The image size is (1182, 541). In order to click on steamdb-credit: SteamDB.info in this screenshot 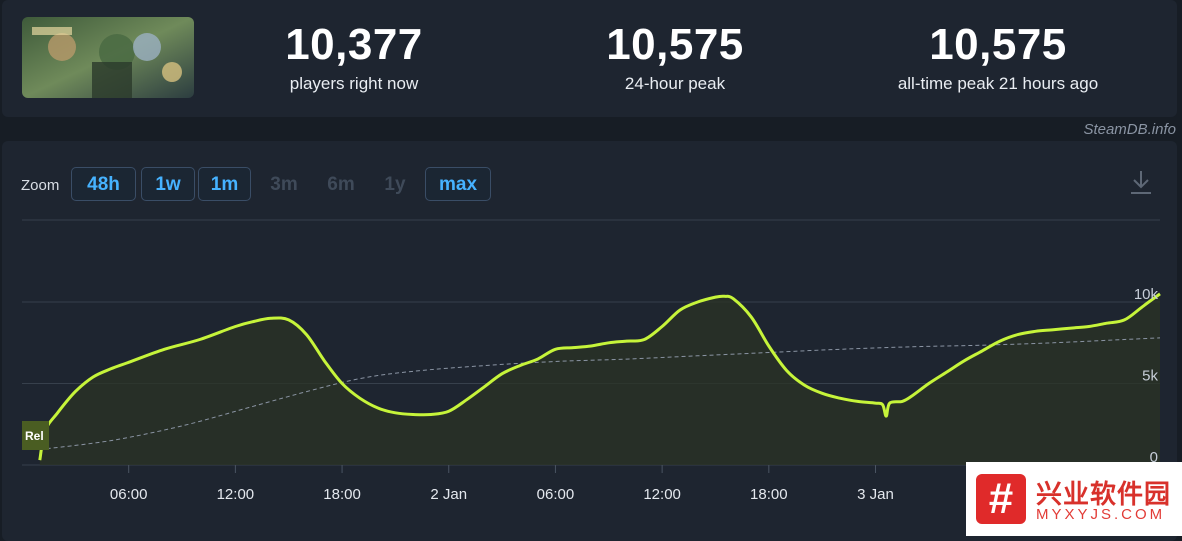, I will do `click(1129, 129)`.